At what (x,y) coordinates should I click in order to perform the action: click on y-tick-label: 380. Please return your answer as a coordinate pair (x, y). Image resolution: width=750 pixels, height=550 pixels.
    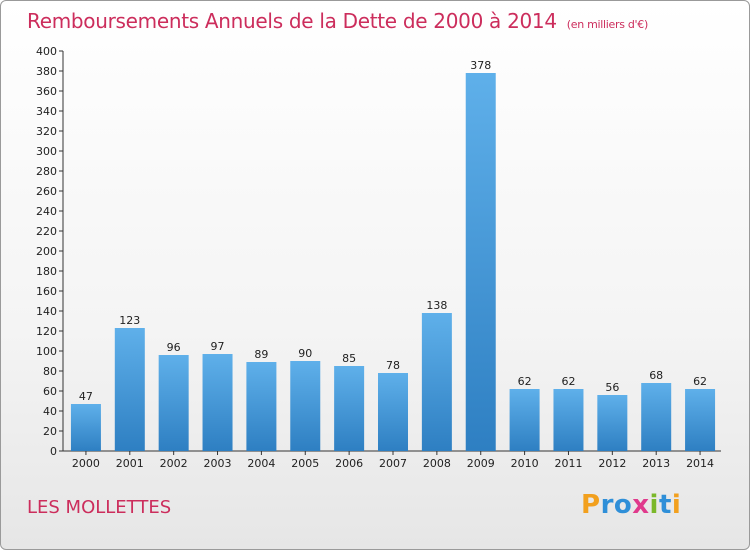
    Looking at the image, I should click on (46, 71).